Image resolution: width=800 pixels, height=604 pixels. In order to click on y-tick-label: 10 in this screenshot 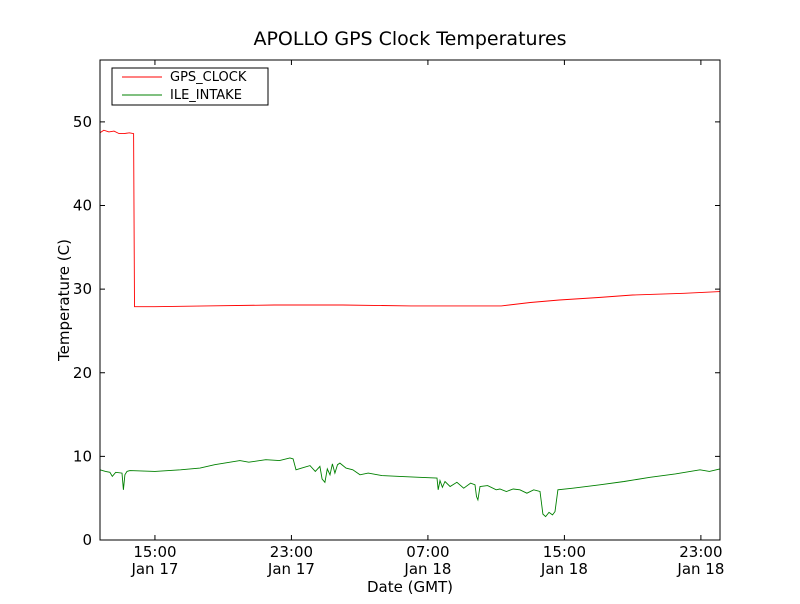, I will do `click(82, 456)`.